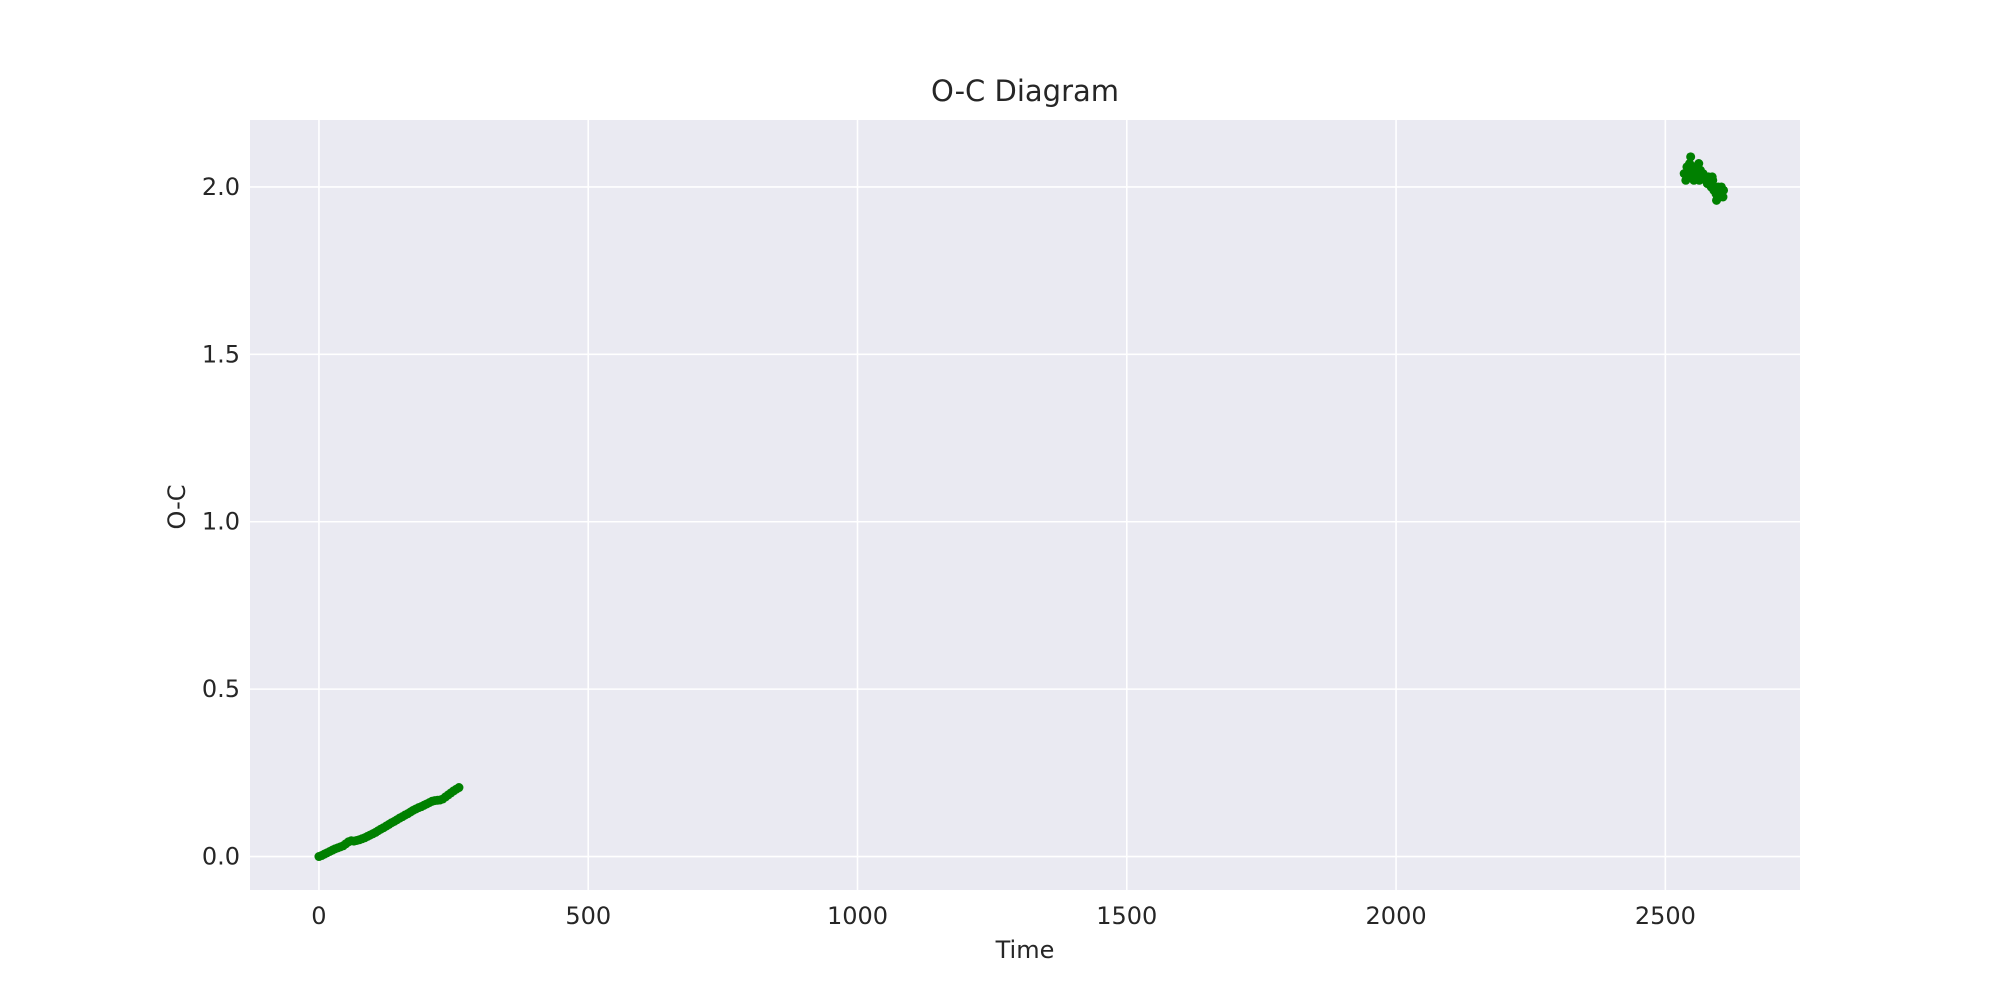  Describe the element at coordinates (221, 689) in the screenshot. I see `y-tick-label: 0.5` at that location.